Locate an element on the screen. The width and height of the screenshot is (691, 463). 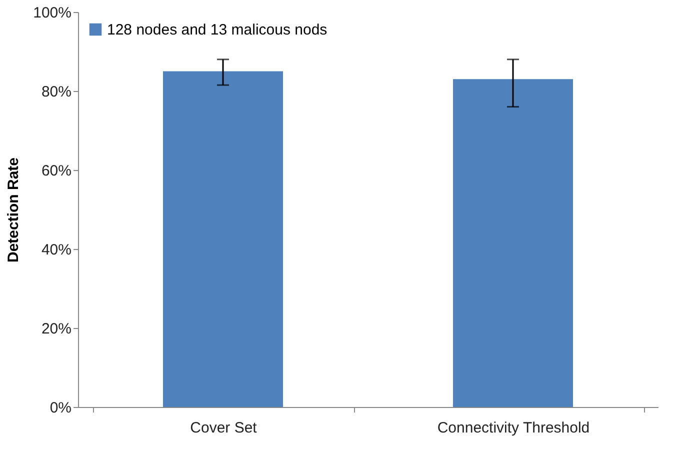
legend-label: 128 nodes and 13 malicous nods is located at coordinates (217, 30).